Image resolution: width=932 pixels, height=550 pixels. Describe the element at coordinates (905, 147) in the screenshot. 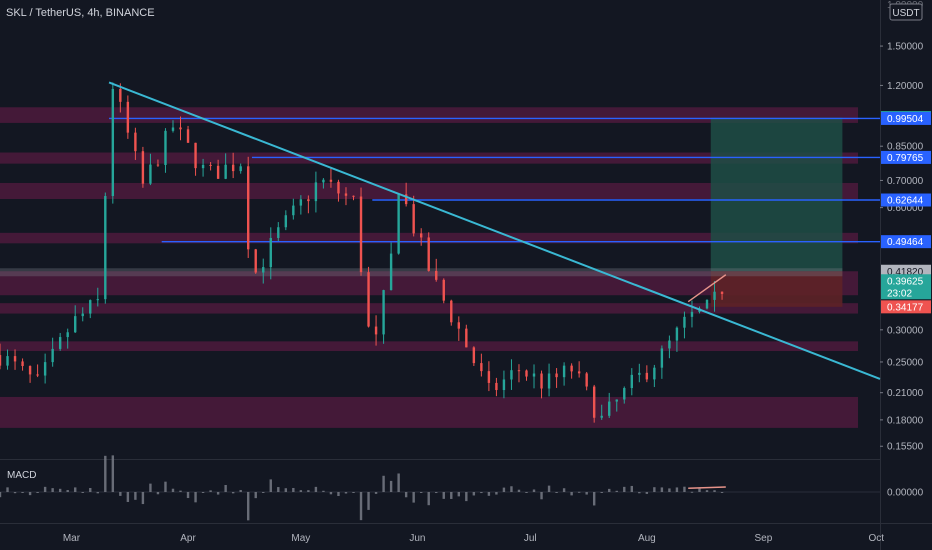

I see `price-tick-label: 0.85000` at that location.